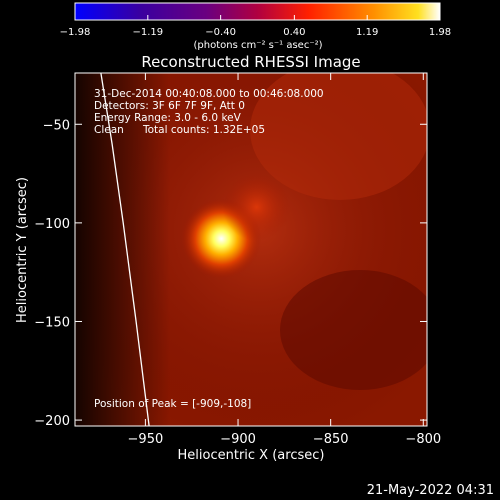  What do you see at coordinates (255, 26) in the screenshot?
I see `colorbar-ticks: −1.98 −1.19 −0.40 0.40 1.19 1.98` at bounding box center [255, 26].